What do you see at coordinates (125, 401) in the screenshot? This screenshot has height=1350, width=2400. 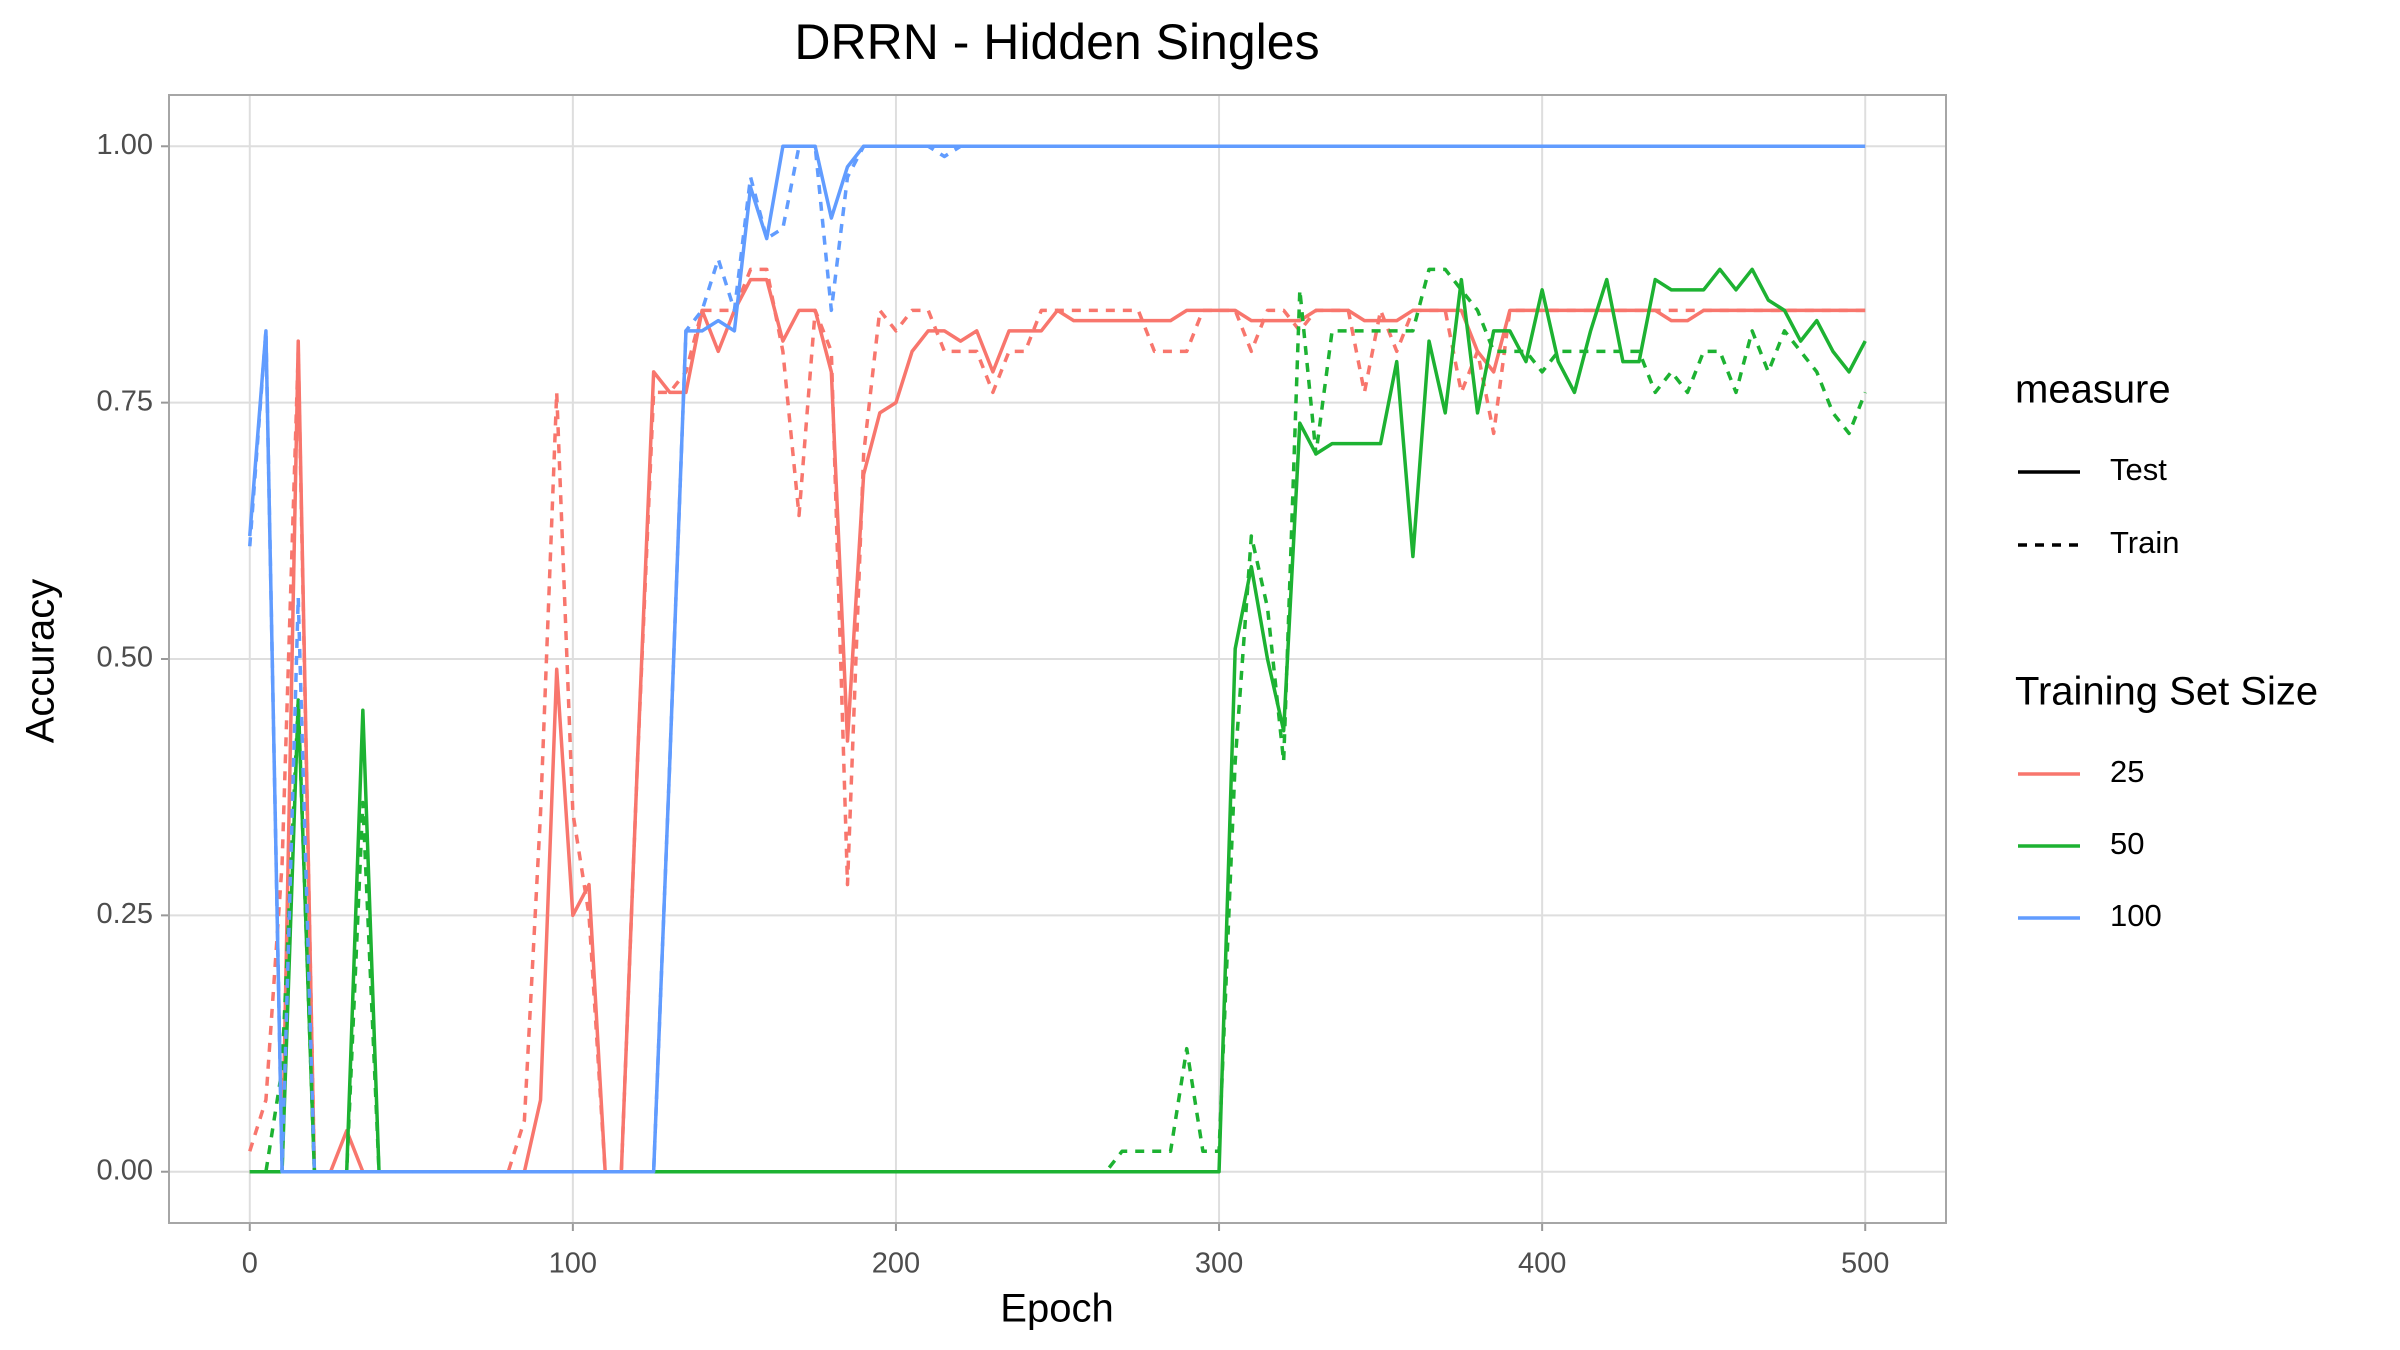 I see `y-tick-label: 0.75` at bounding box center [125, 401].